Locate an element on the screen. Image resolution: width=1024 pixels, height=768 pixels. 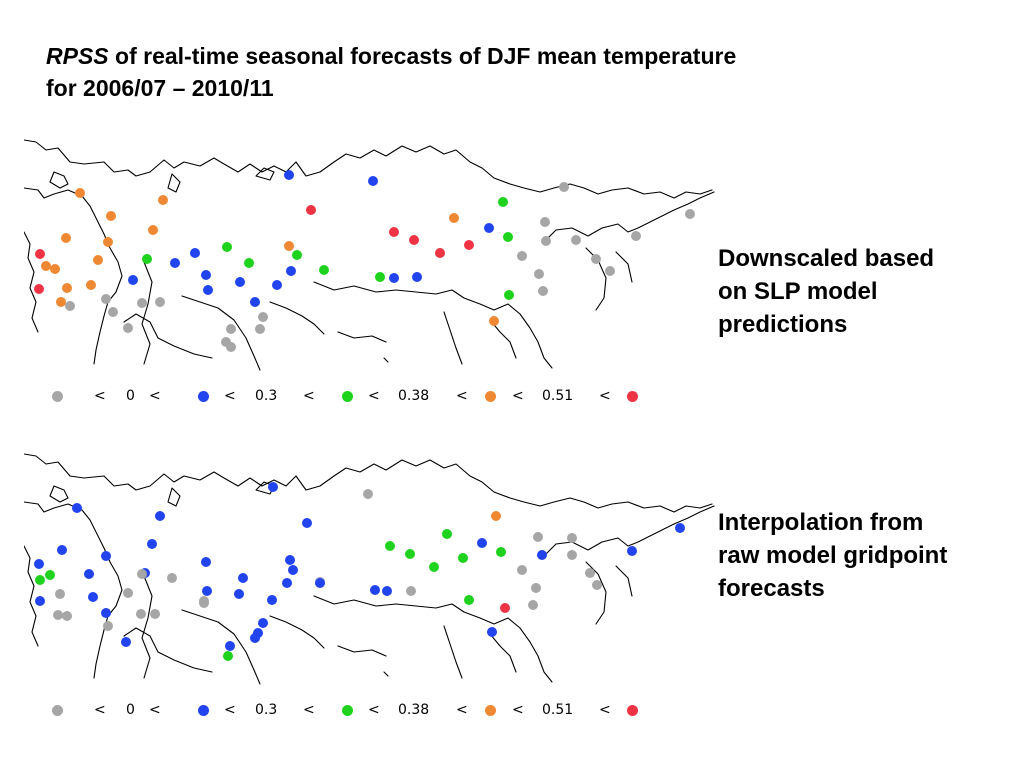
station-markers is located at coordinates (359, 571).